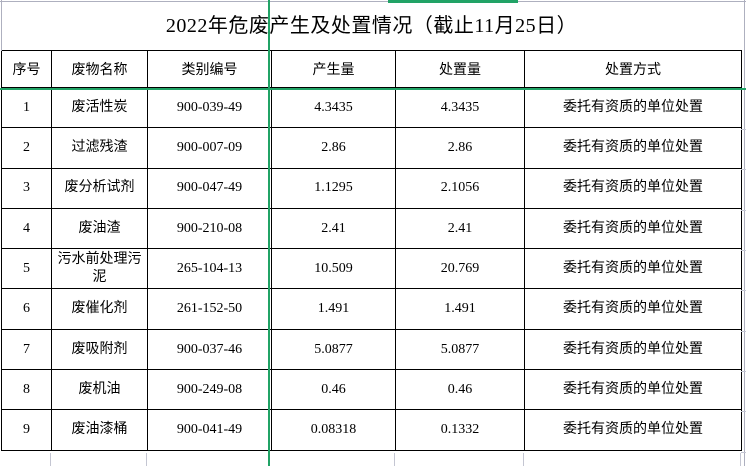 The height and width of the screenshot is (466, 746). Describe the element at coordinates (209, 349) in the screenshot. I see `cell-category-code: 900-037-46` at that location.